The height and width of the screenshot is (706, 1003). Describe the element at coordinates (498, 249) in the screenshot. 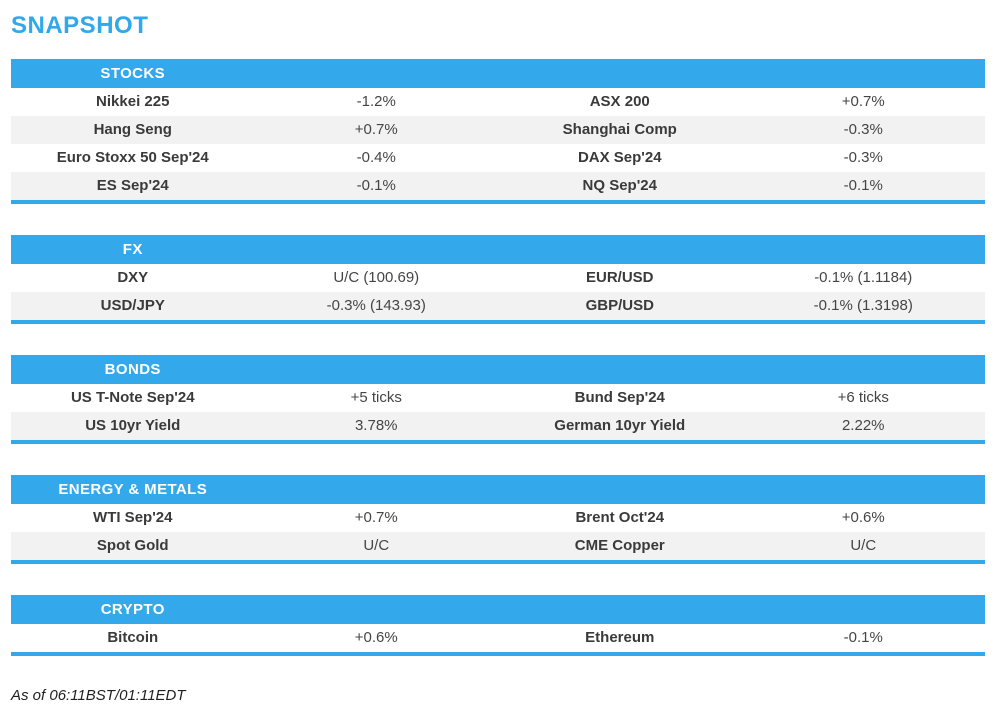

I see `section-header-bar: FX` at that location.